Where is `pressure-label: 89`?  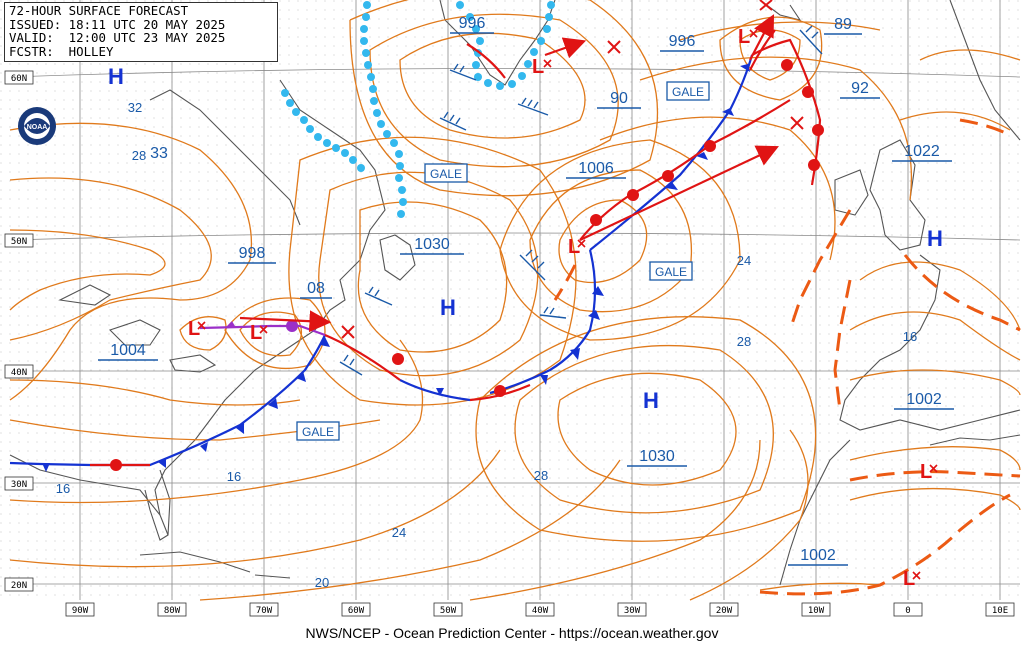 pressure-label: 89 is located at coordinates (843, 24).